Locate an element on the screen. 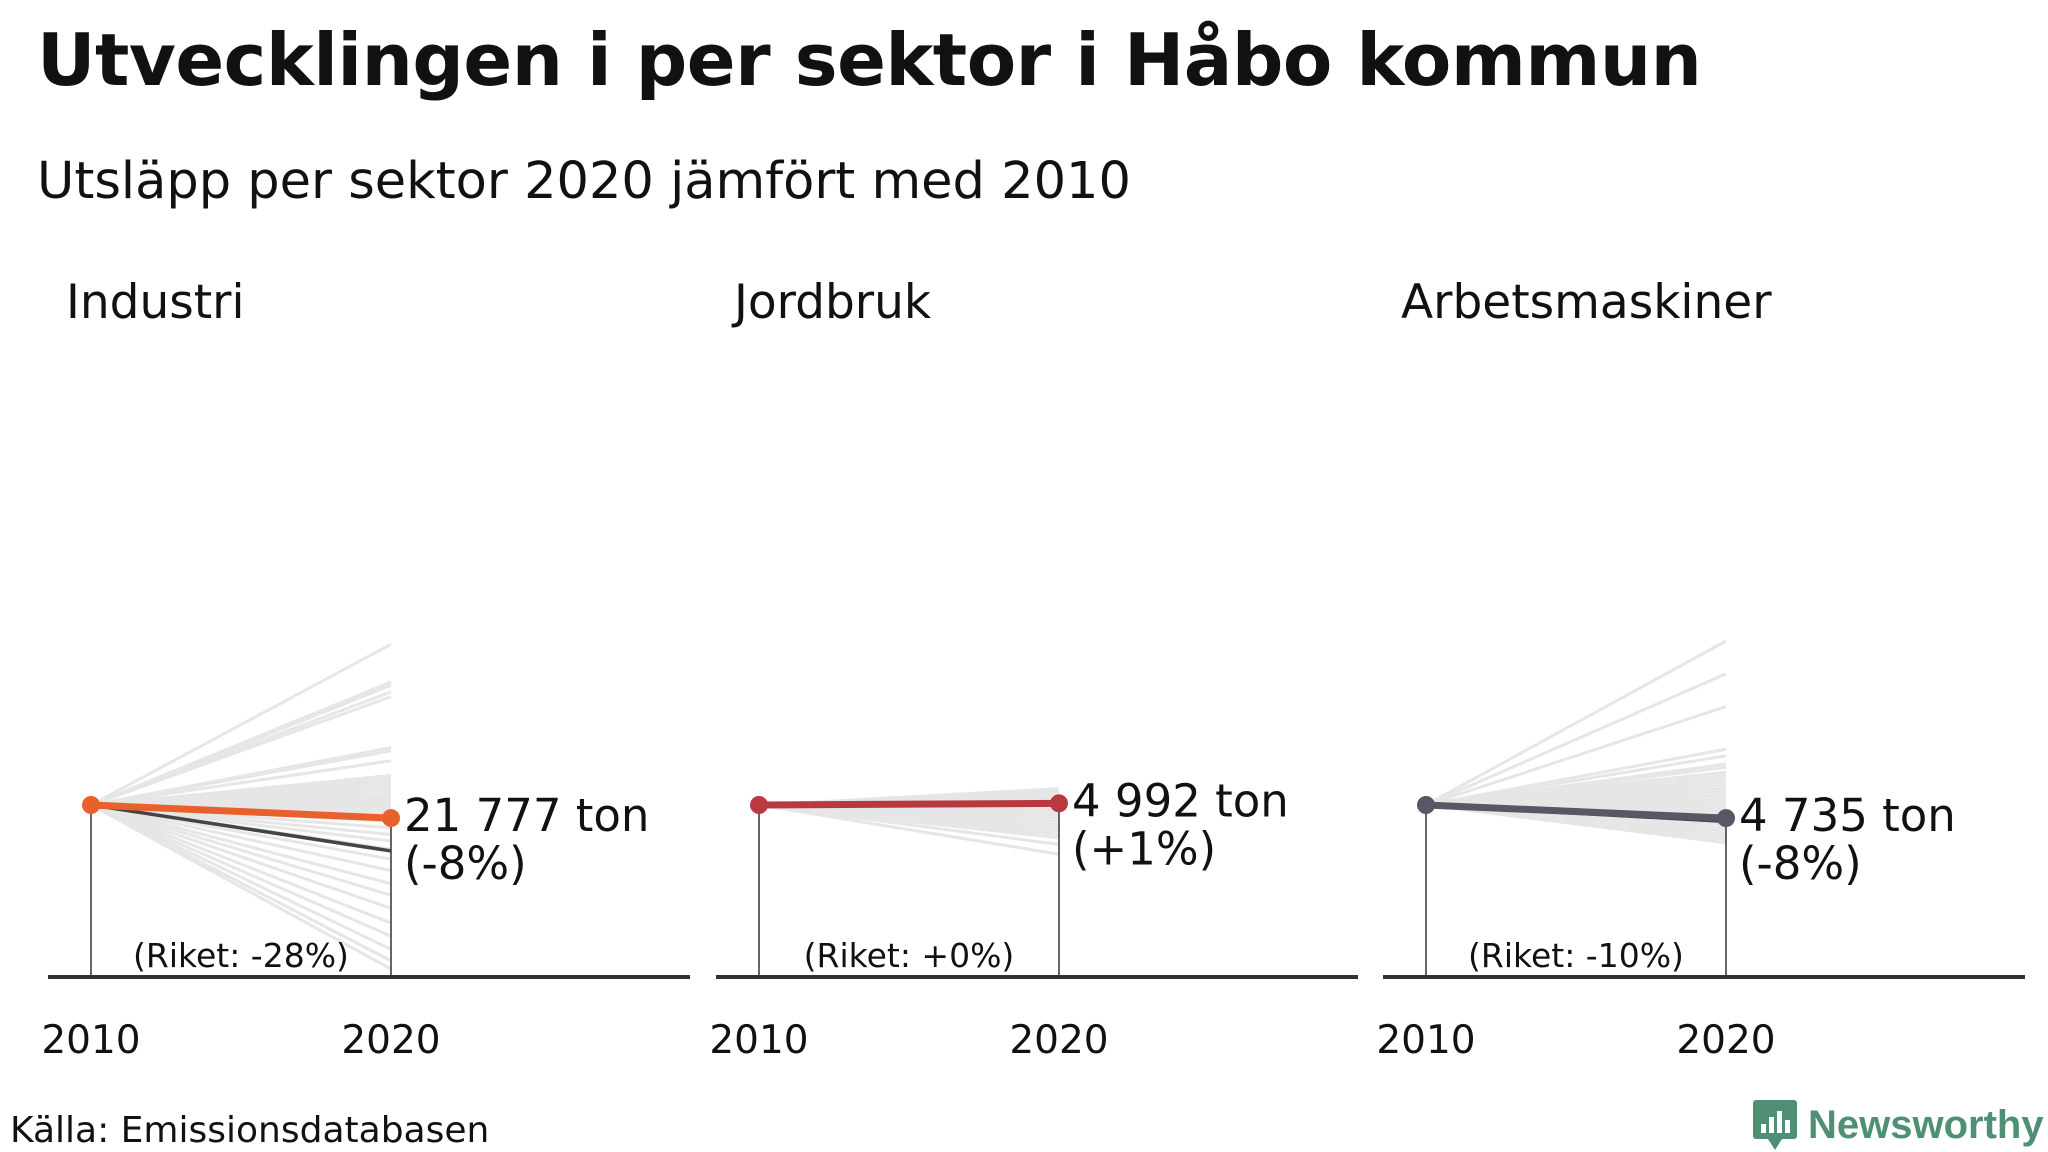 Image resolution: width=2048 pixels, height=1152 pixels. panel-title: Jordbruk is located at coordinates (831, 302).